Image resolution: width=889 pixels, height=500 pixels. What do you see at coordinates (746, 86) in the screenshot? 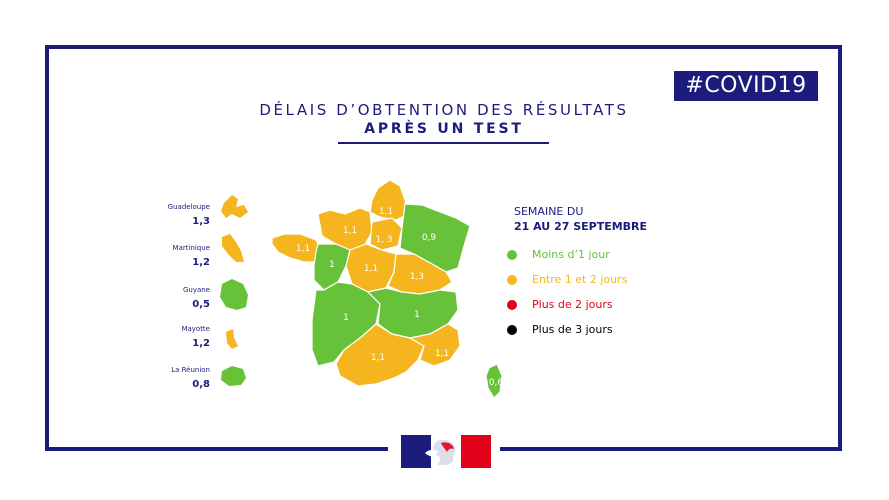
I see `hashtag-badge: #COVID19` at bounding box center [746, 86].